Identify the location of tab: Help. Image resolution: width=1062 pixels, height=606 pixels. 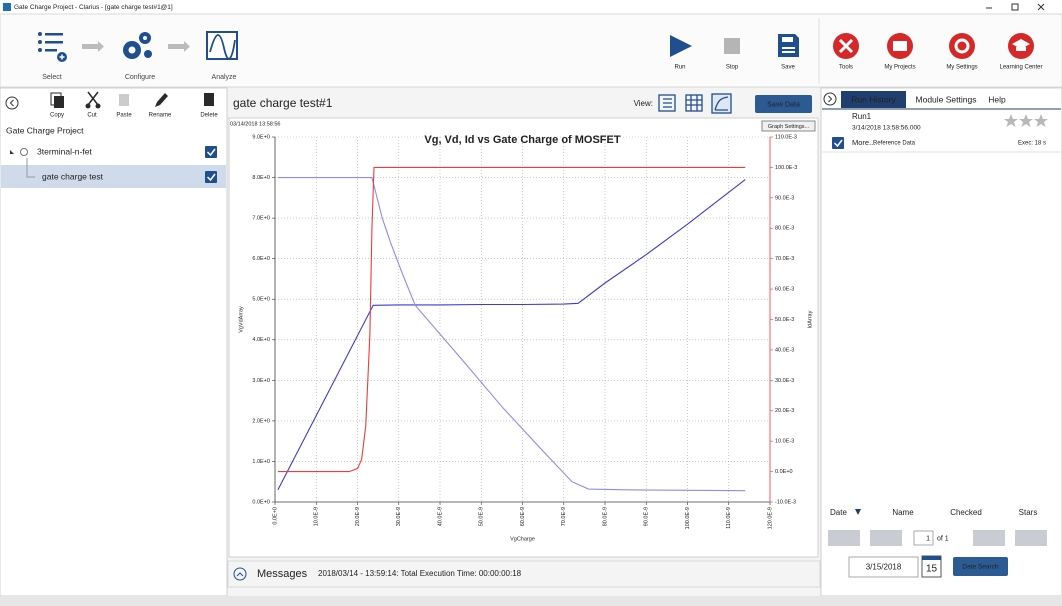
(997, 99).